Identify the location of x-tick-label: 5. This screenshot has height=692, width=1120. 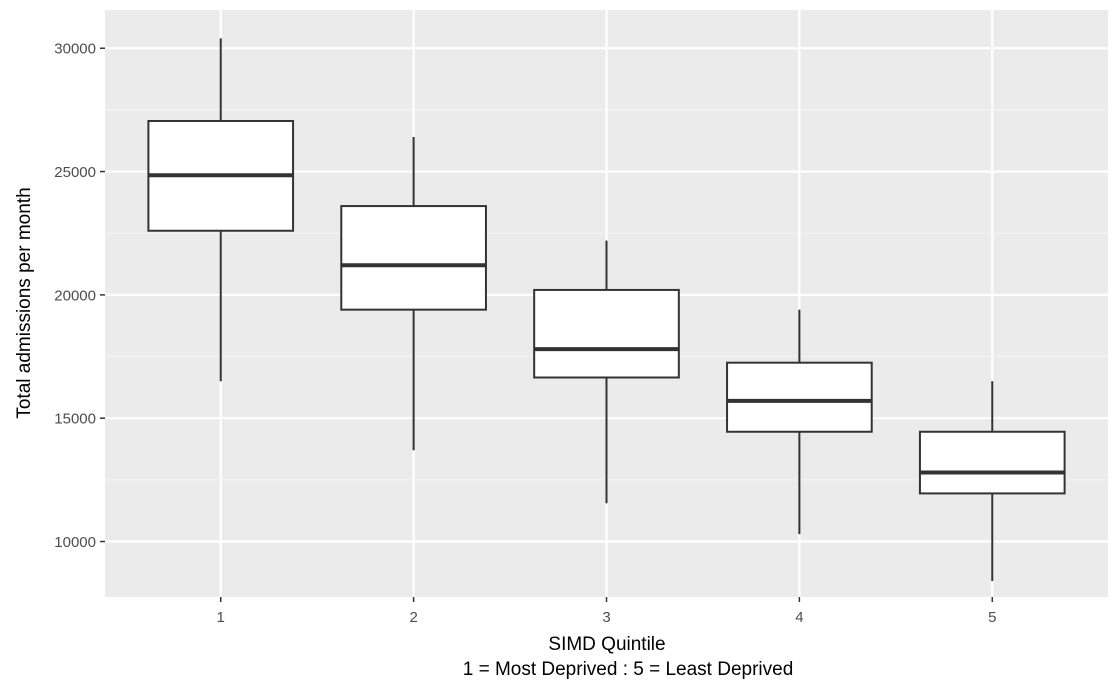
(992, 617).